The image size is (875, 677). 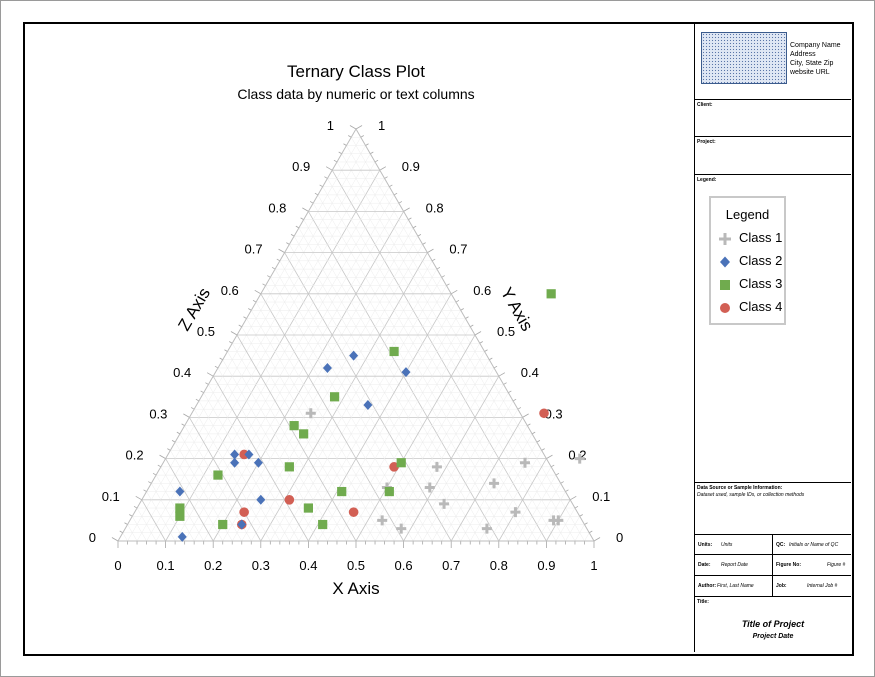 I want to click on date-value: Report Date, so click(x=734, y=565).